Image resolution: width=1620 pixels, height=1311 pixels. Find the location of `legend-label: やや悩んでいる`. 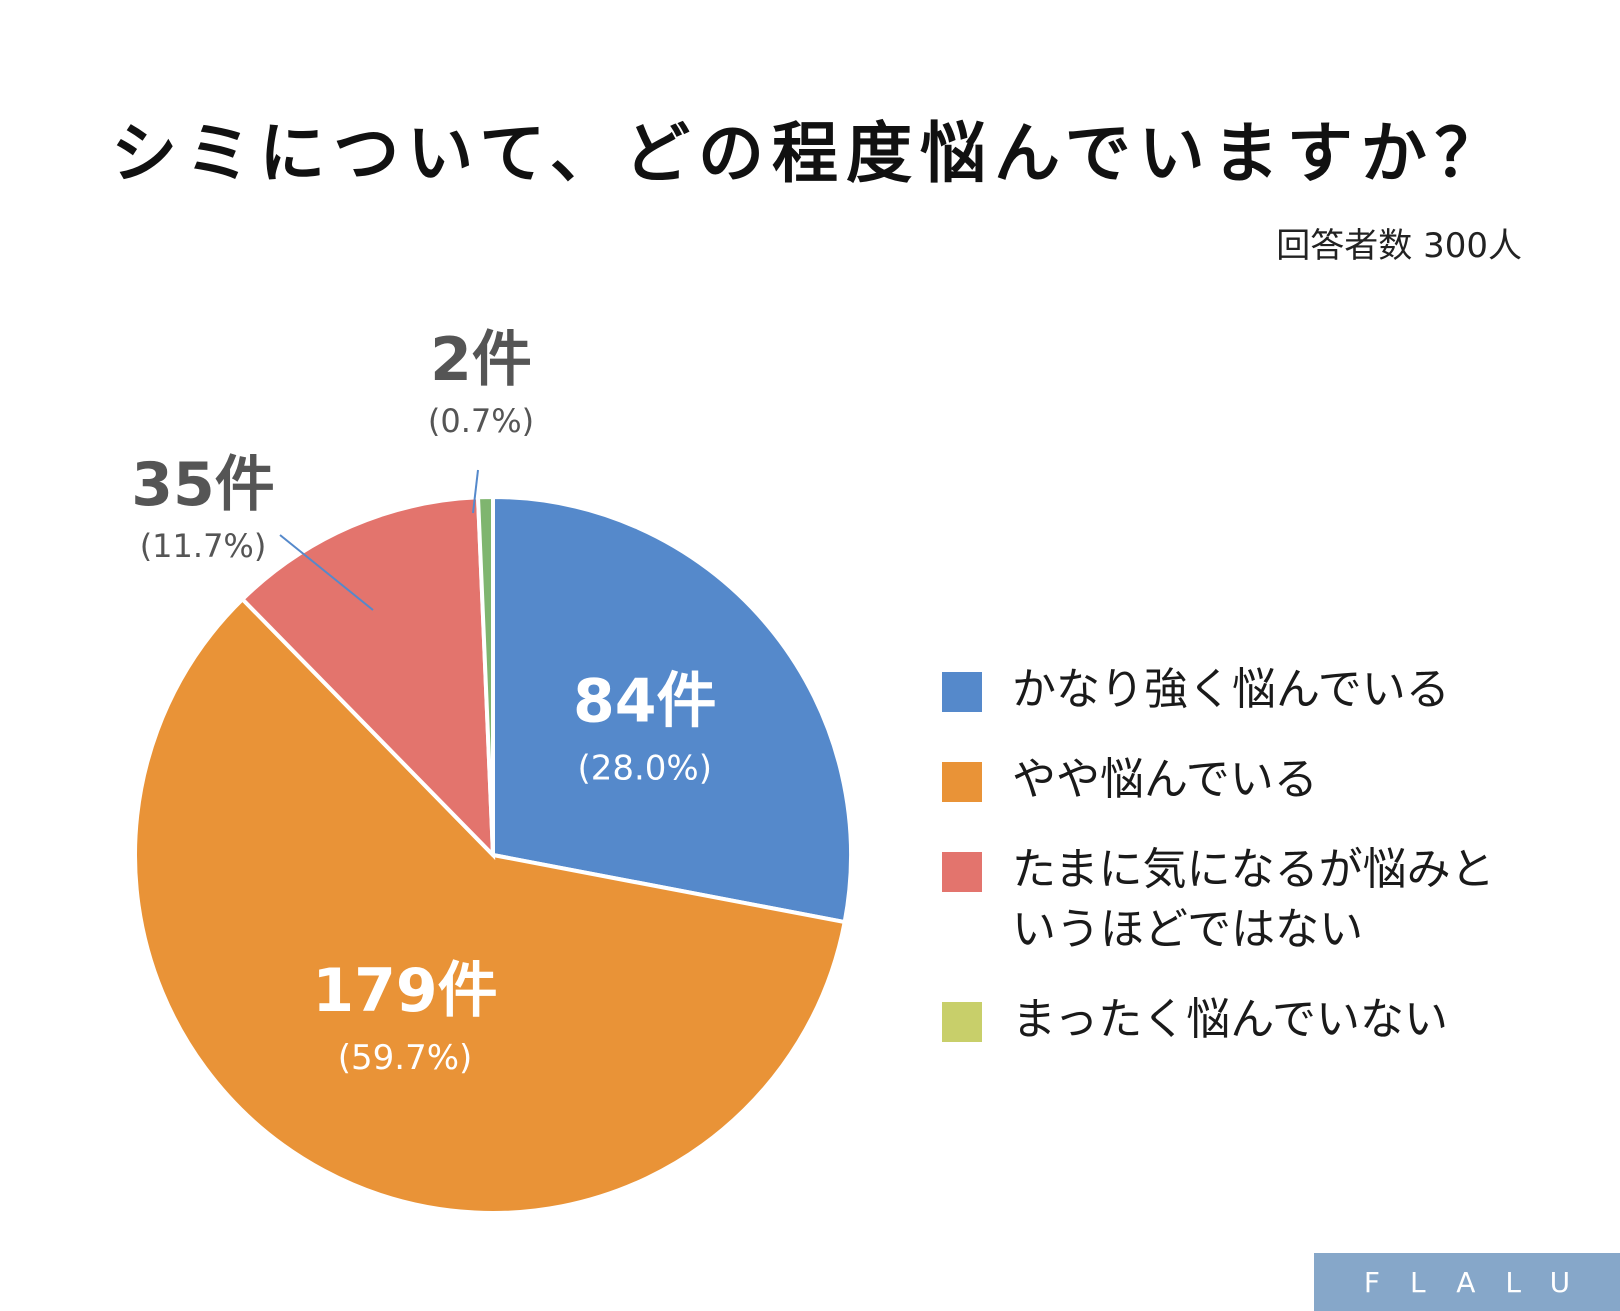

legend-label: やや悩んでいる is located at coordinates (1165, 779).